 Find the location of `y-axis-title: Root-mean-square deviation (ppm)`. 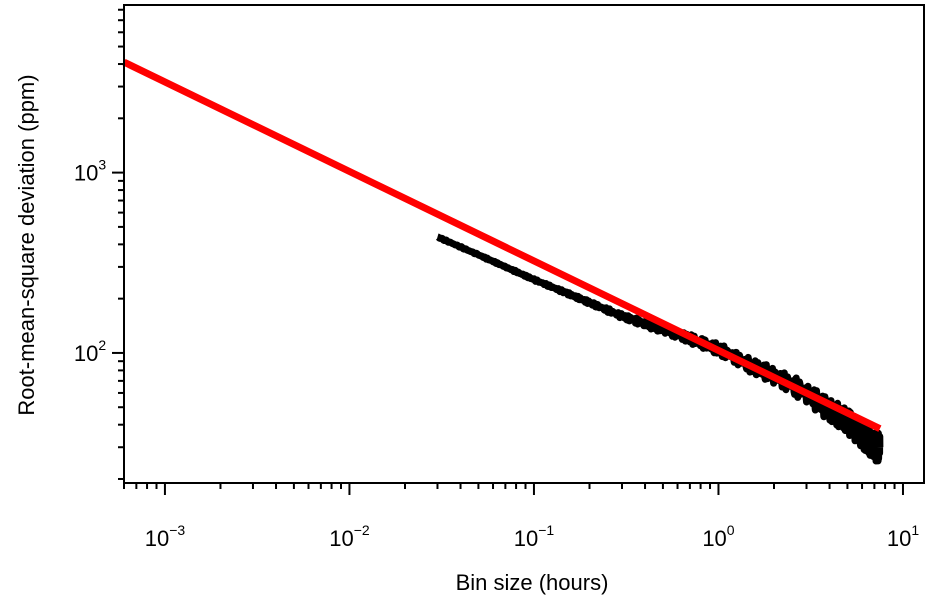

y-axis-title: Root-mean-square deviation (ppm) is located at coordinates (26, 244).